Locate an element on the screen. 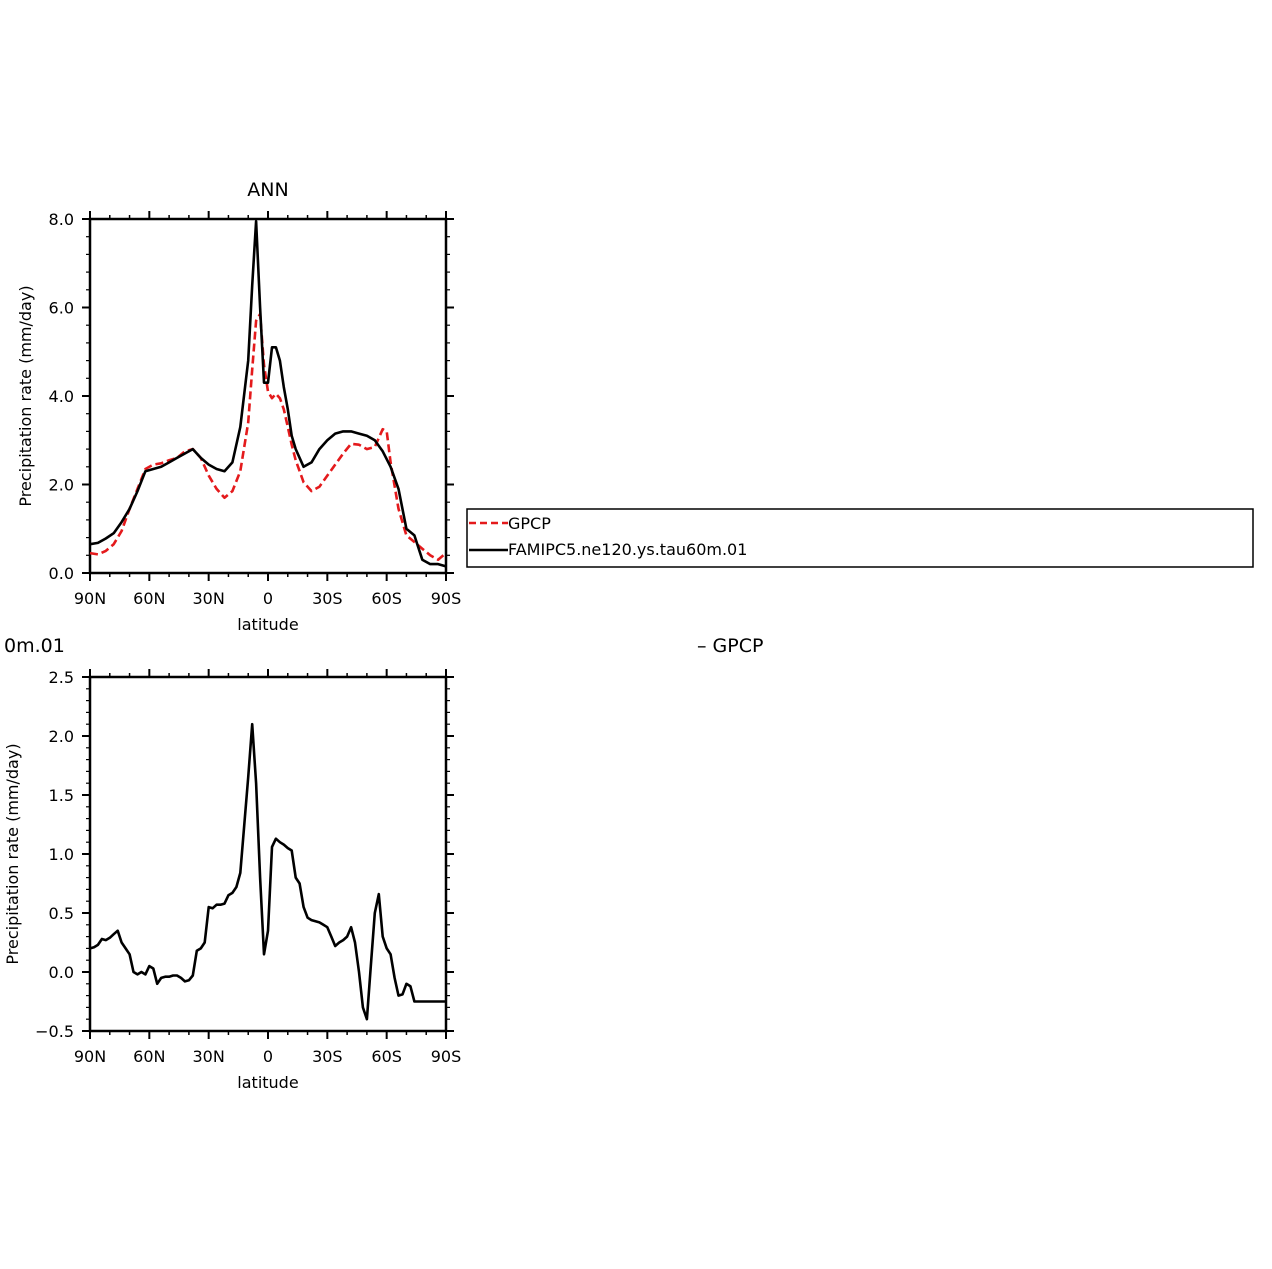  bottom-ytick-label: 0.0 is located at coordinates (61, 972).